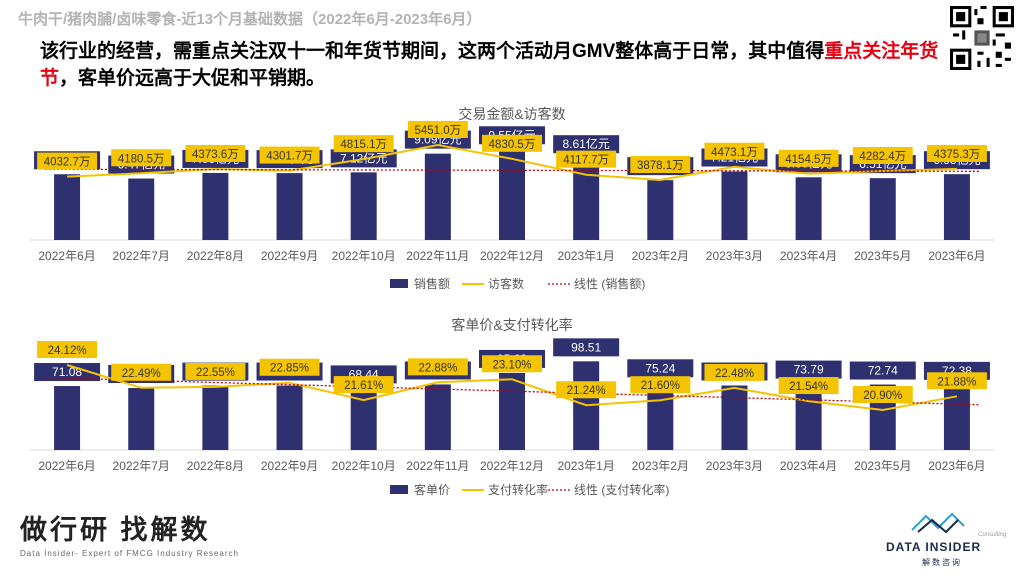 This screenshot has height=576, width=1024. What do you see at coordinates (660, 386) in the screenshot?
I see `line-label-8: 21.60%` at bounding box center [660, 386].